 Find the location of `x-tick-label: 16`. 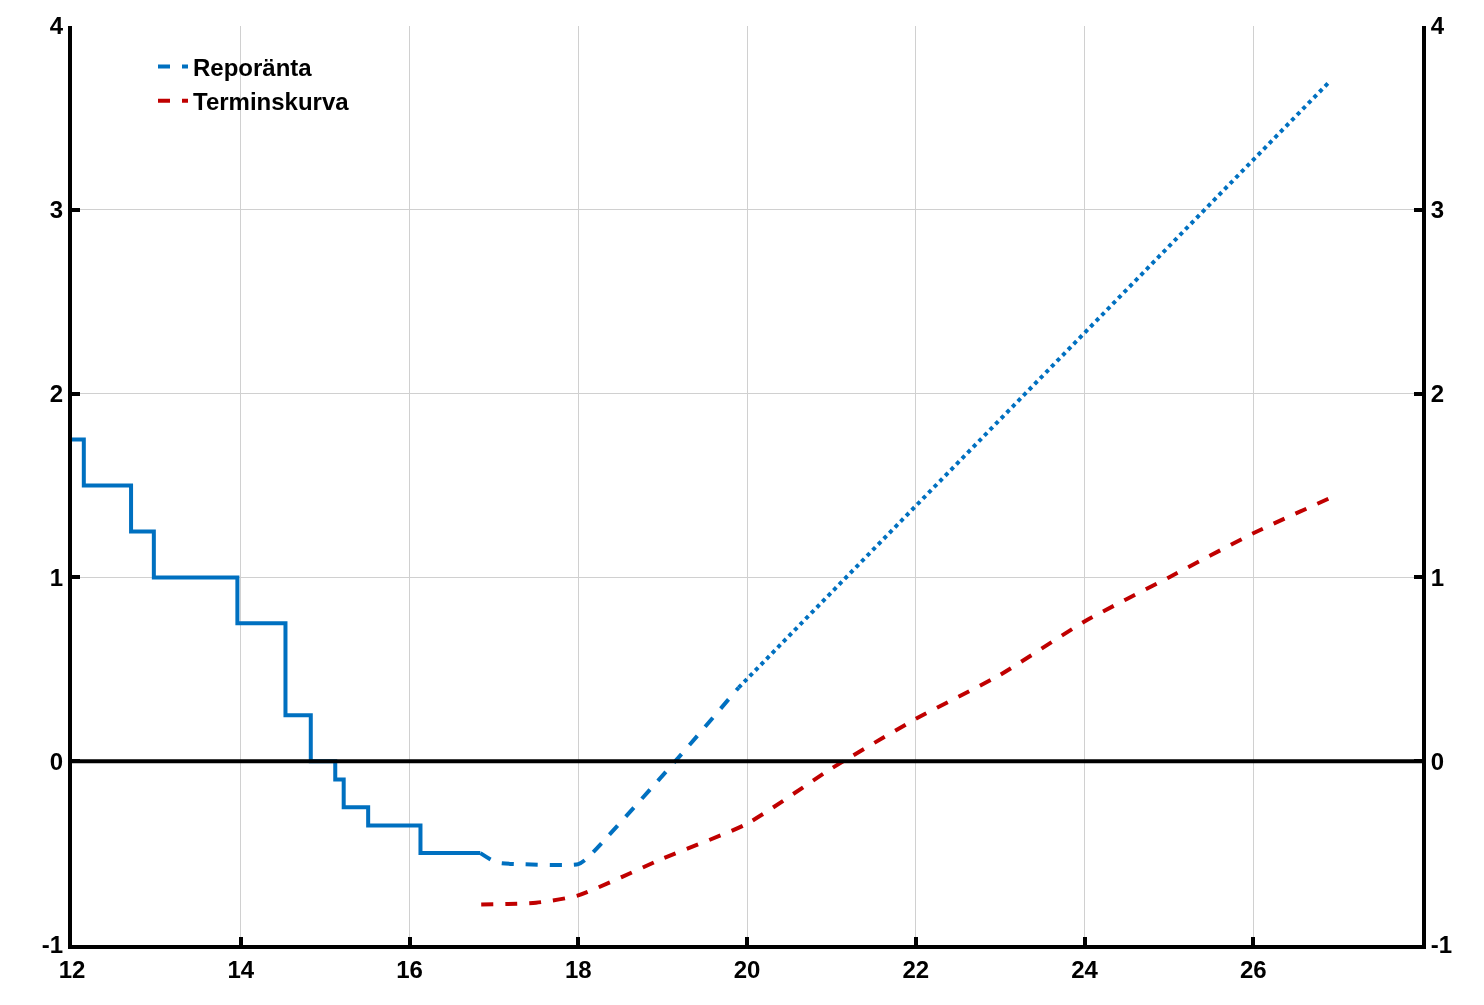

x-tick-label: 16 is located at coordinates (409, 969).